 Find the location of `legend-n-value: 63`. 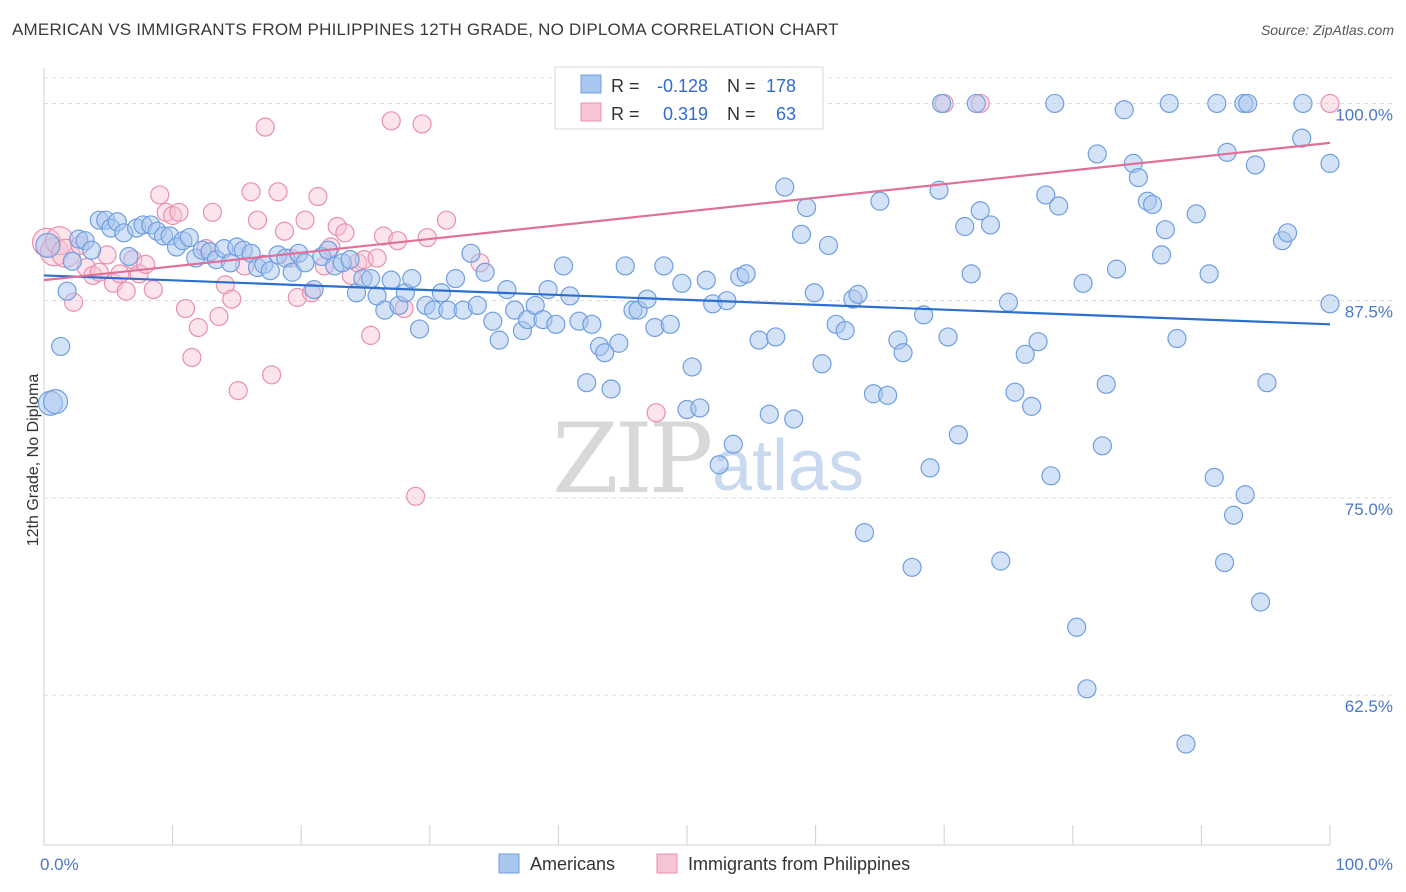

legend-n-value: 63 is located at coordinates (786, 114).